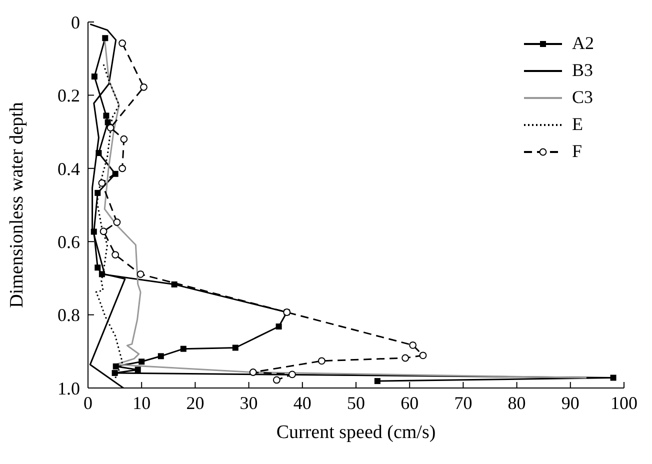 The width and height of the screenshot is (652, 464). Describe the element at coordinates (570, 402) in the screenshot. I see `x-tick-label: 90` at that location.